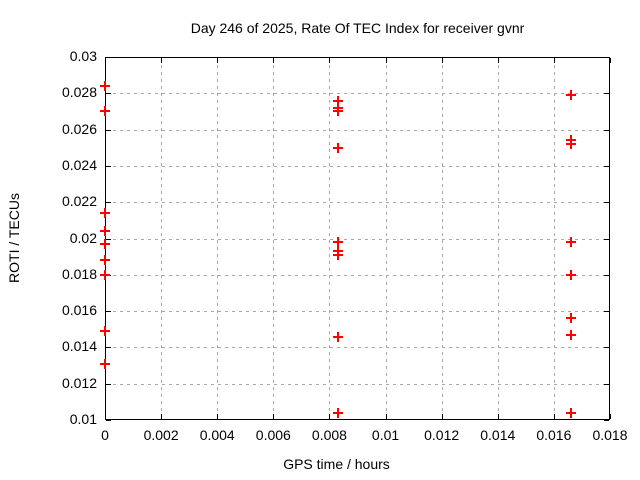 The image size is (640, 480). What do you see at coordinates (217, 435) in the screenshot?
I see `x-tick-label: 0.004` at bounding box center [217, 435].